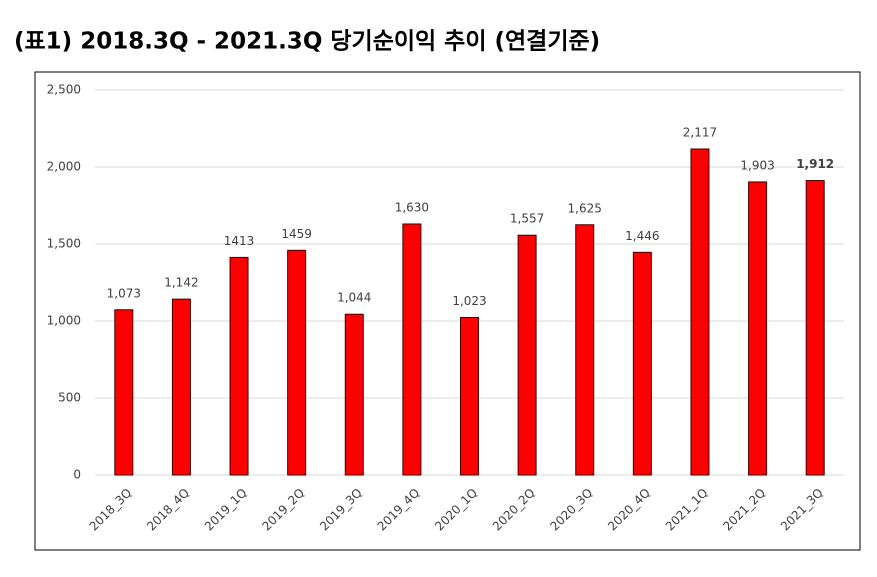 The image size is (877, 577). I want to click on x-tick-label: 2018_4Q, so click(168, 510).